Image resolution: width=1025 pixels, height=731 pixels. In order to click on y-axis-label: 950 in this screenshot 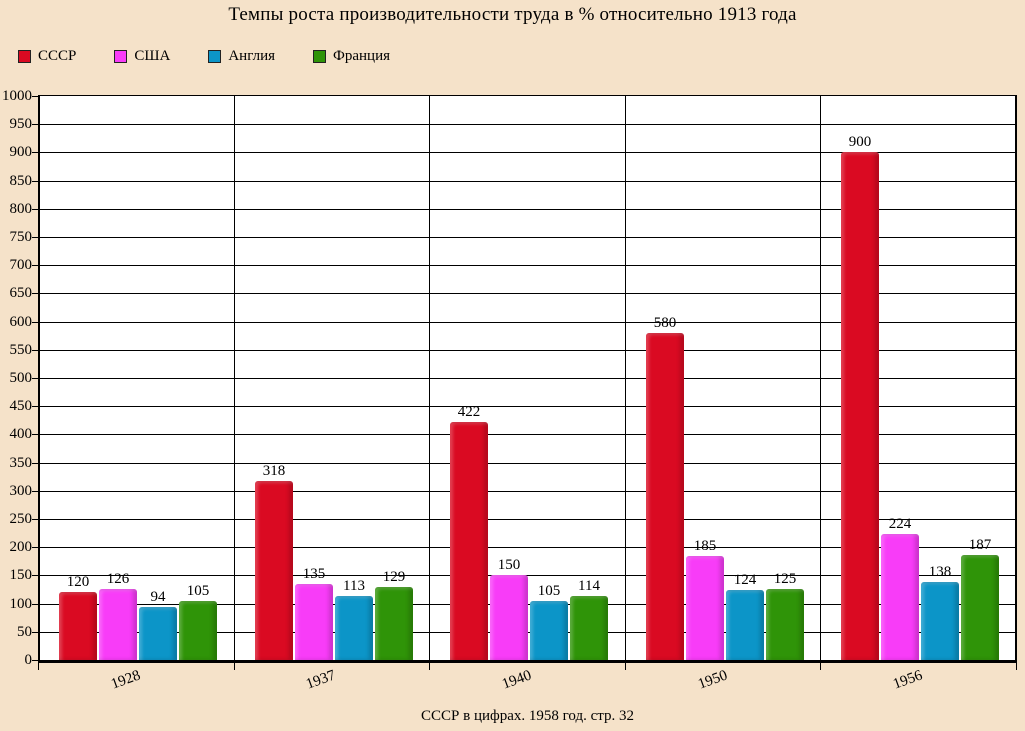, I will do `click(21, 124)`.